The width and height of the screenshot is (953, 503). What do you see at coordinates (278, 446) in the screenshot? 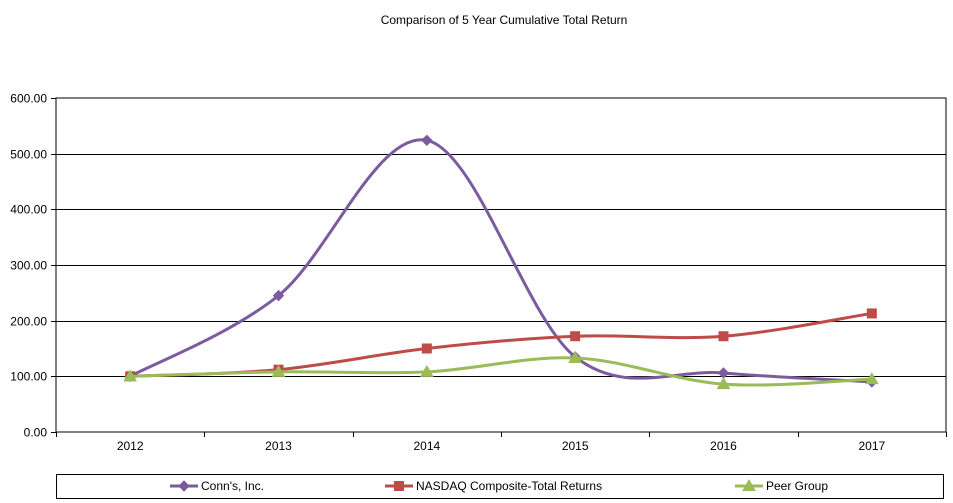
I see `x-tick-label: 2013` at bounding box center [278, 446].